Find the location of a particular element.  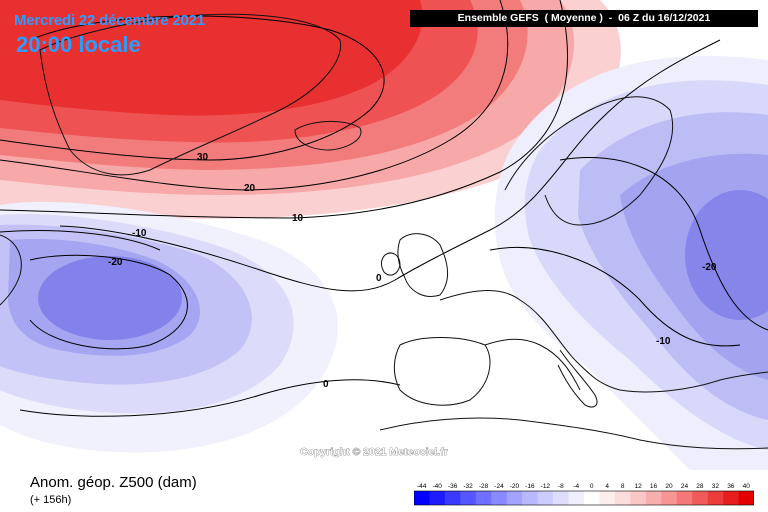

legend-tick-label: 32 is located at coordinates (716, 486).